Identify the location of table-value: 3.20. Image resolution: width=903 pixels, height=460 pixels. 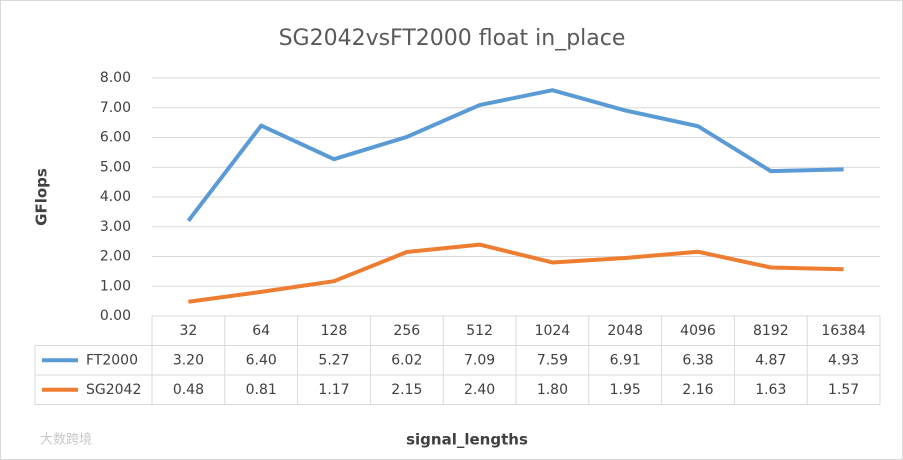
(188, 360).